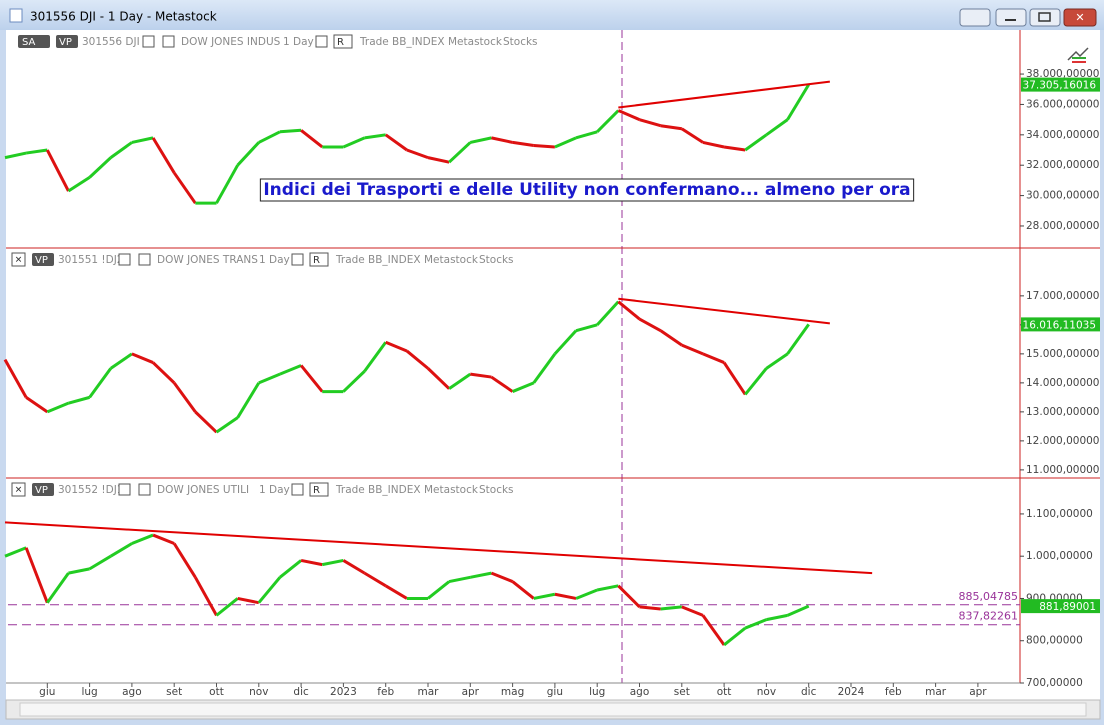  Describe the element at coordinates (975, 17) in the screenshot. I see `restore-layout-button` at that location.